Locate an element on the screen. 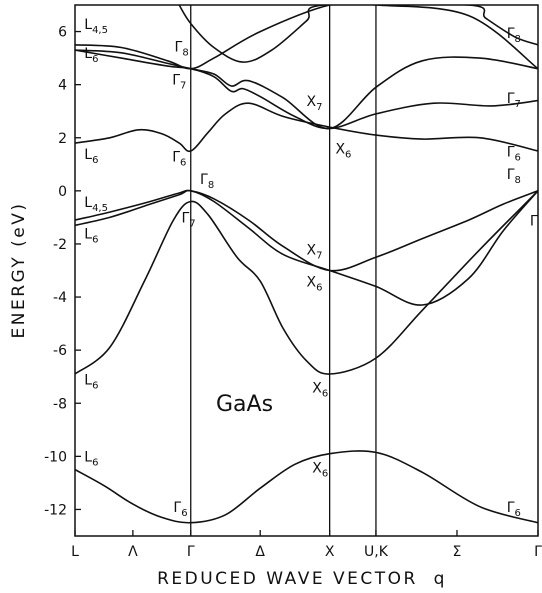 This screenshot has width=542, height=593. point-label-9: Γ6 is located at coordinates (179, 159).